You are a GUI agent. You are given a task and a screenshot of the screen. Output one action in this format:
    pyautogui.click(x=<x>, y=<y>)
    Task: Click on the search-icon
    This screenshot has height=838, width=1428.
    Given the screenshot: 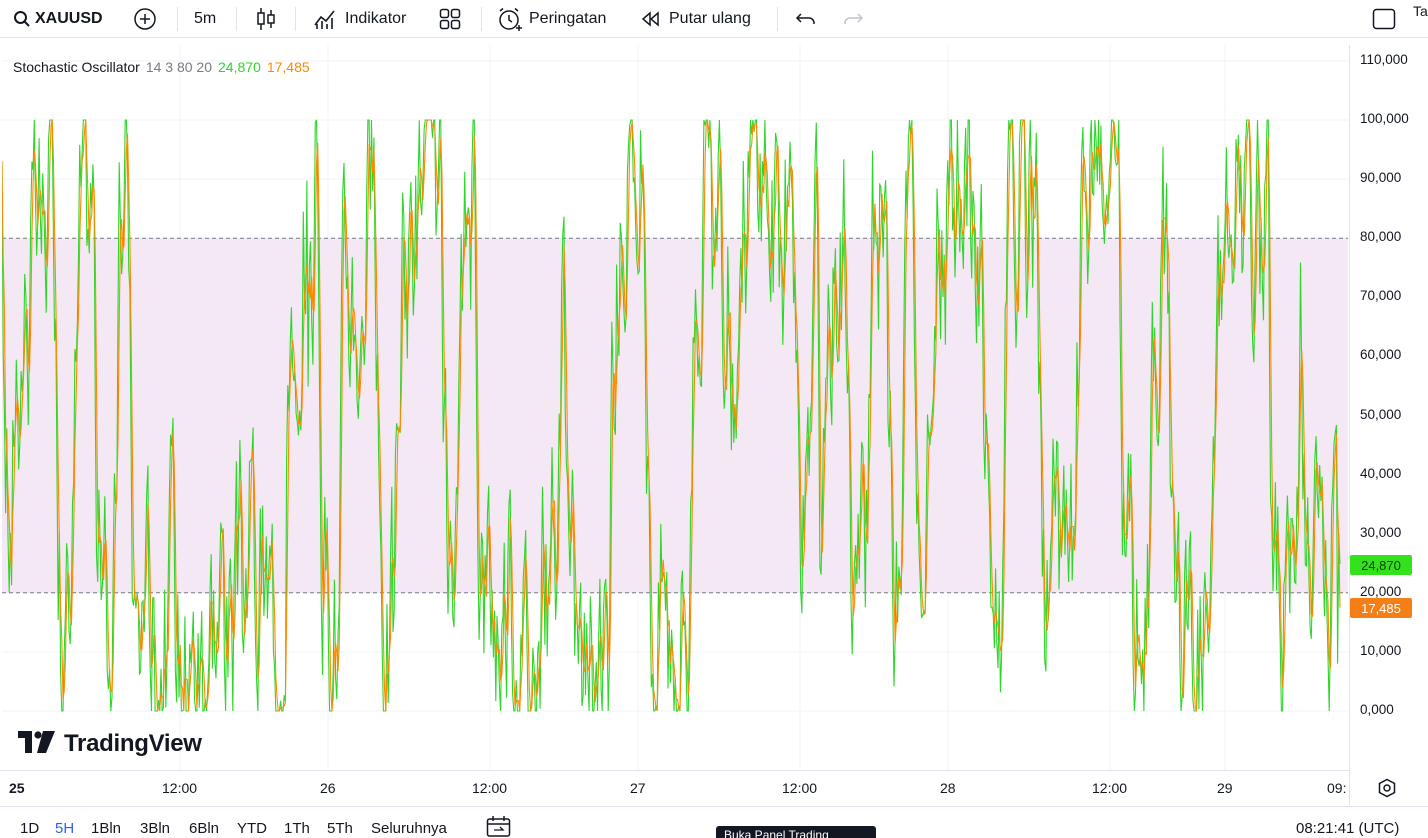 What is the action you would take?
    pyautogui.click(x=22, y=19)
    